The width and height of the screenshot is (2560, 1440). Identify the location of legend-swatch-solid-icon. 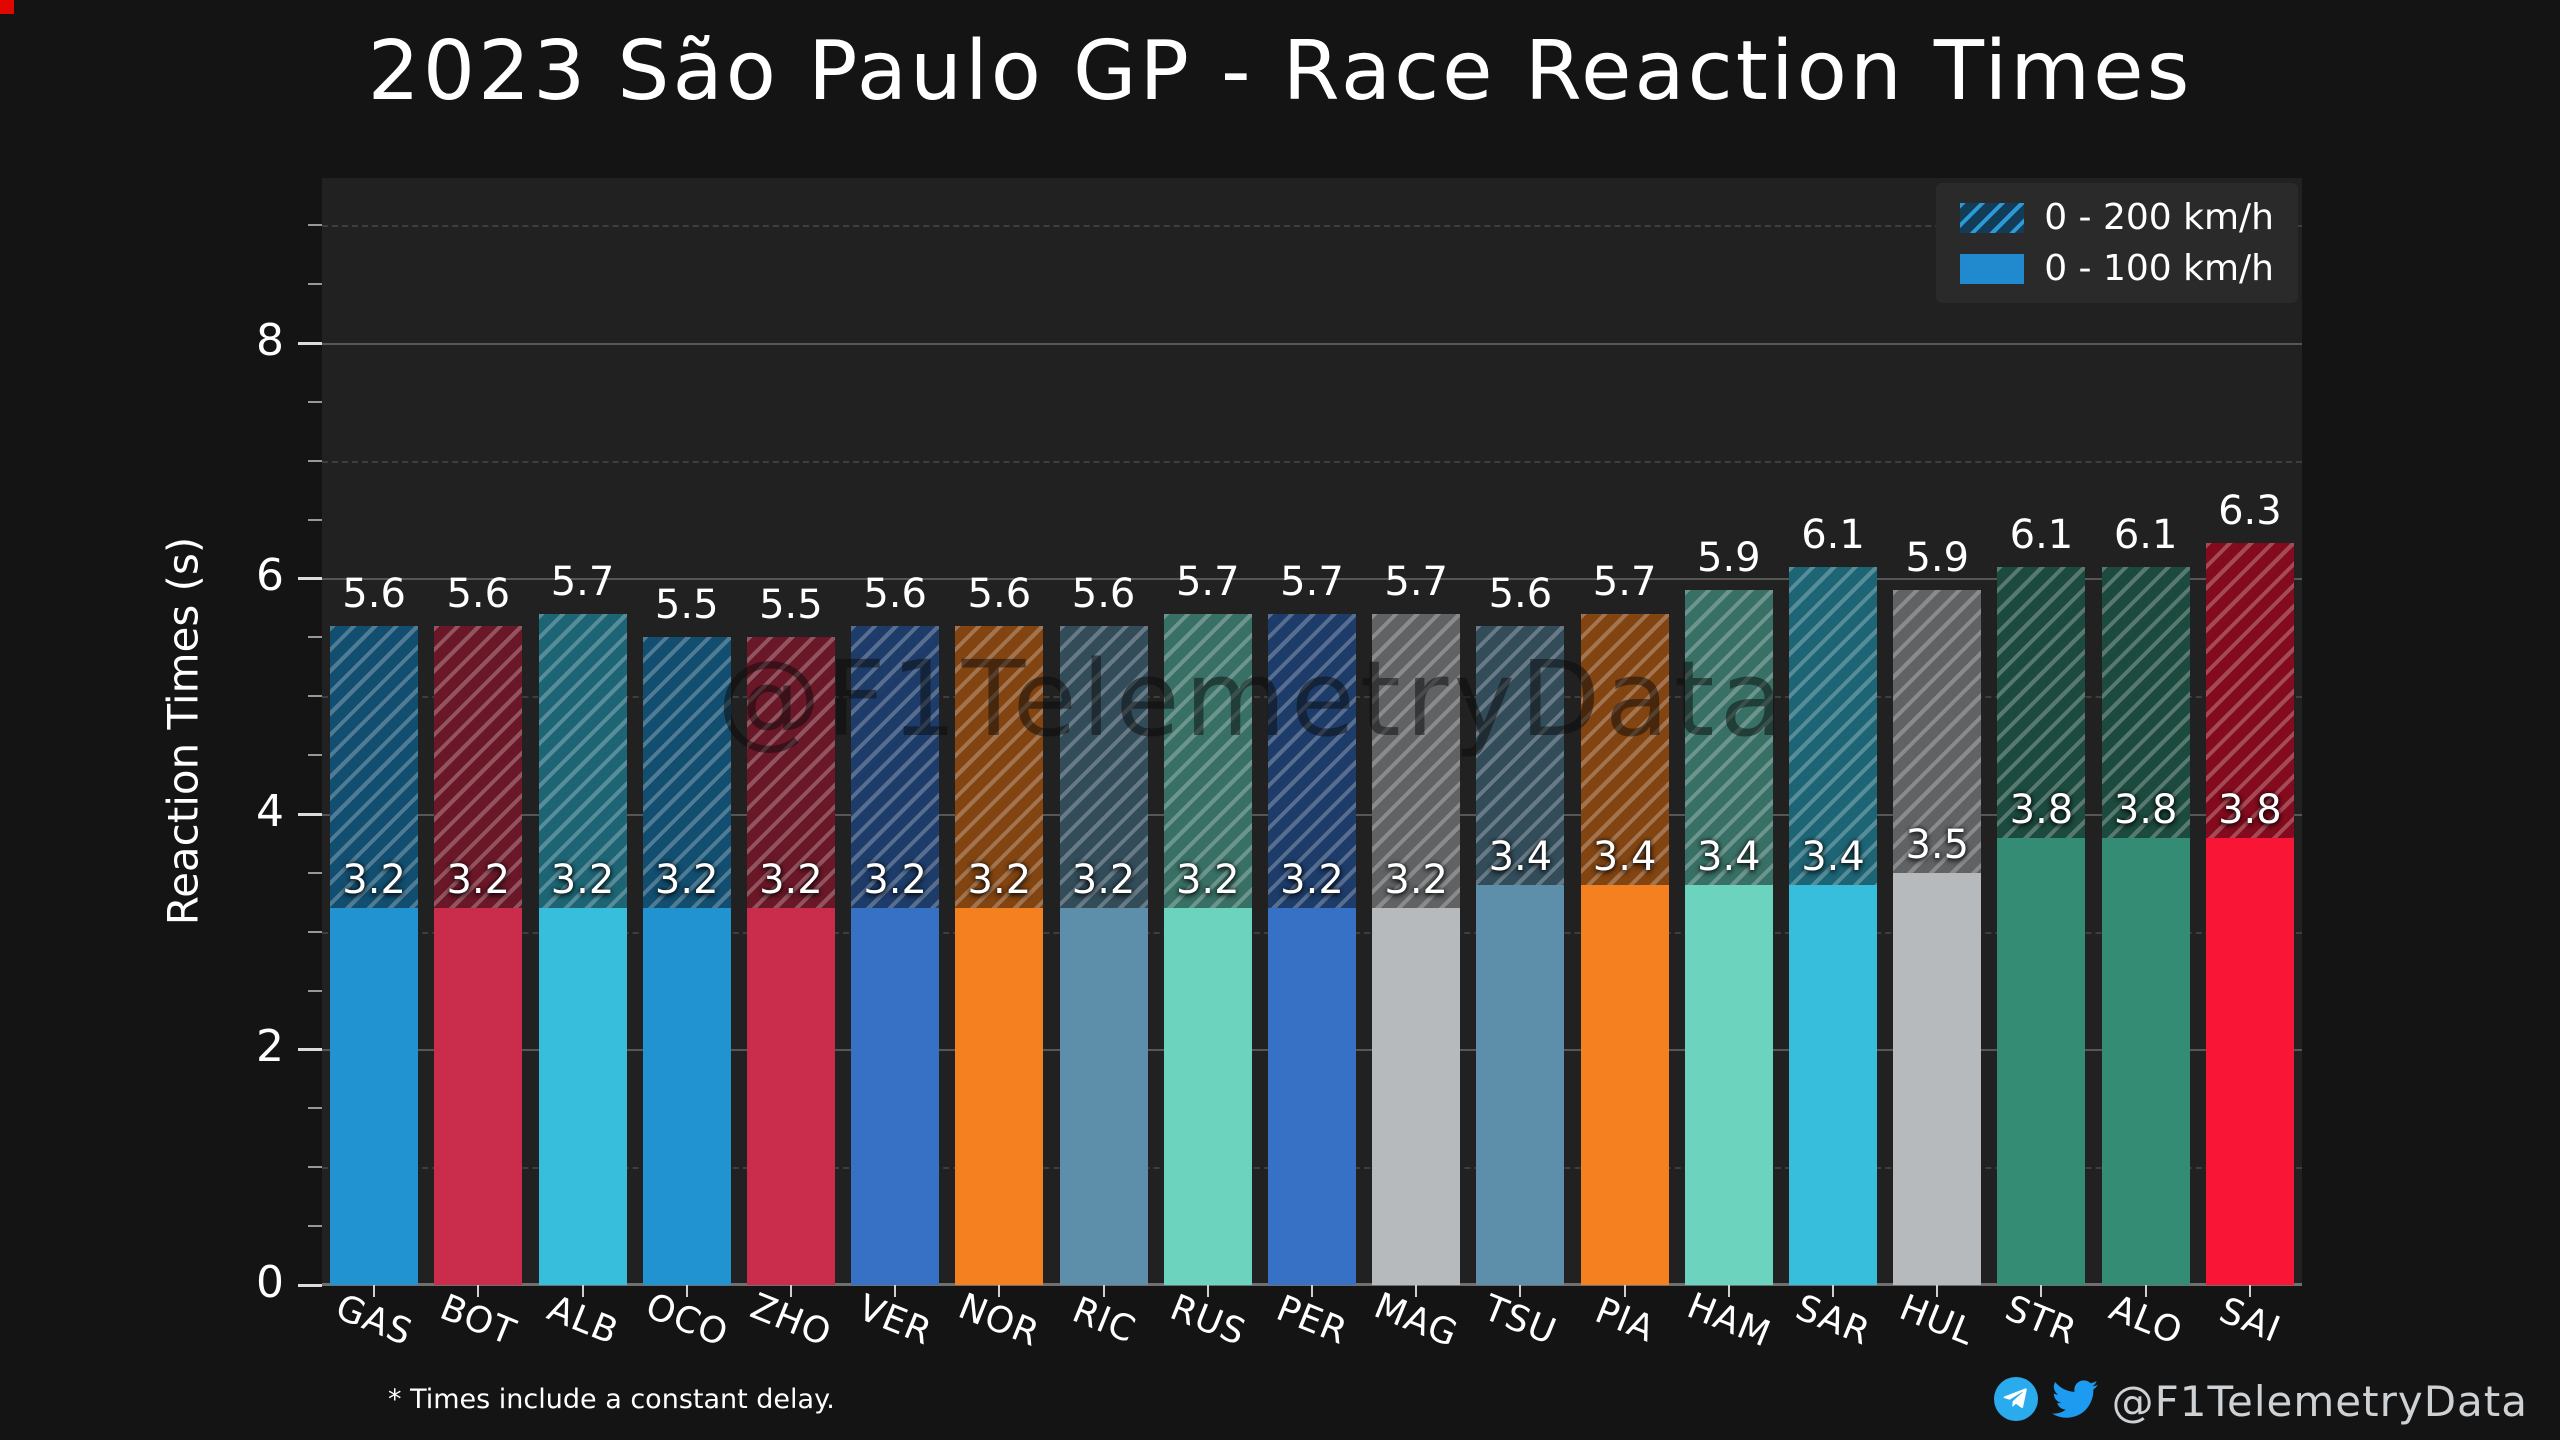
(1992, 268).